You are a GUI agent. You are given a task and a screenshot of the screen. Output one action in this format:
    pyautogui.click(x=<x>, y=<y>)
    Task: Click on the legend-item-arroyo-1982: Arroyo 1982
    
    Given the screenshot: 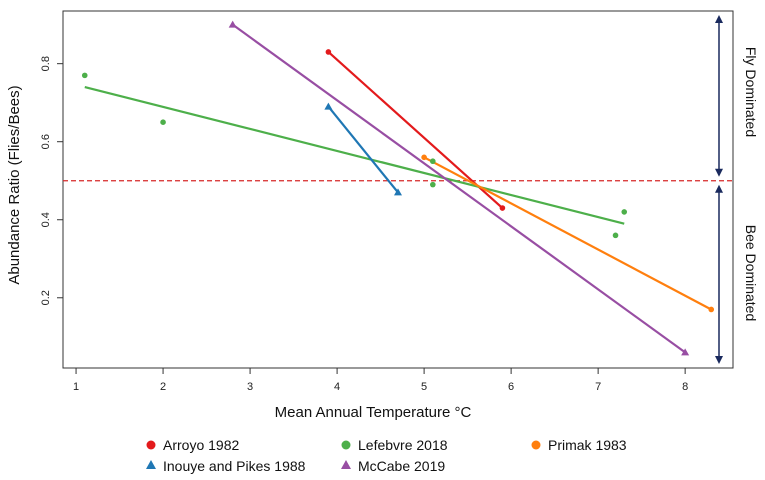 What is the action you would take?
    pyautogui.click(x=192, y=445)
    